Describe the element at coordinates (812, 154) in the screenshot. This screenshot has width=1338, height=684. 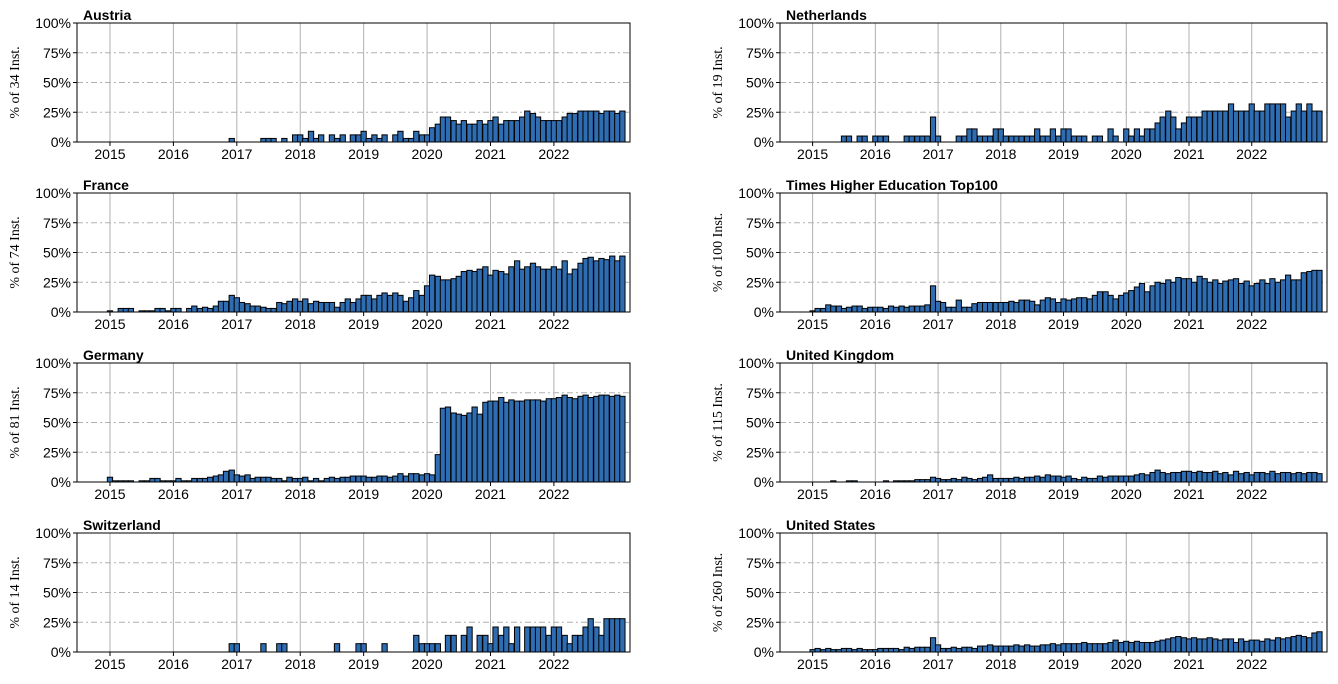
I see `x-tick-label: 2015` at that location.